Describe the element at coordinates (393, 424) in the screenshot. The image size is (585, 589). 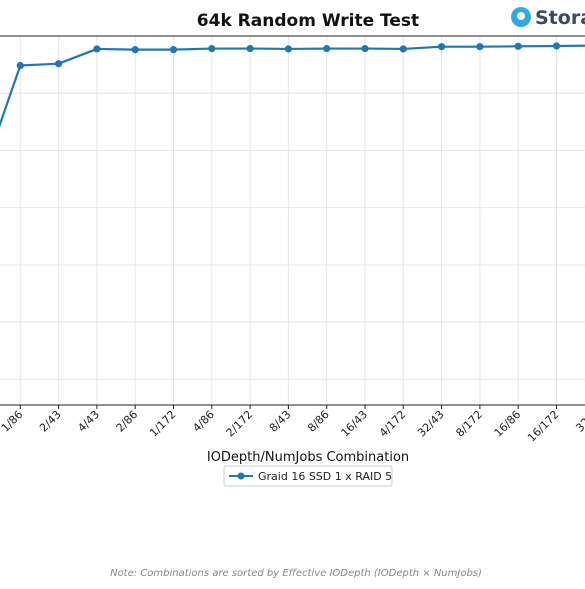
I see `x-tick-label: 4/172` at that location.